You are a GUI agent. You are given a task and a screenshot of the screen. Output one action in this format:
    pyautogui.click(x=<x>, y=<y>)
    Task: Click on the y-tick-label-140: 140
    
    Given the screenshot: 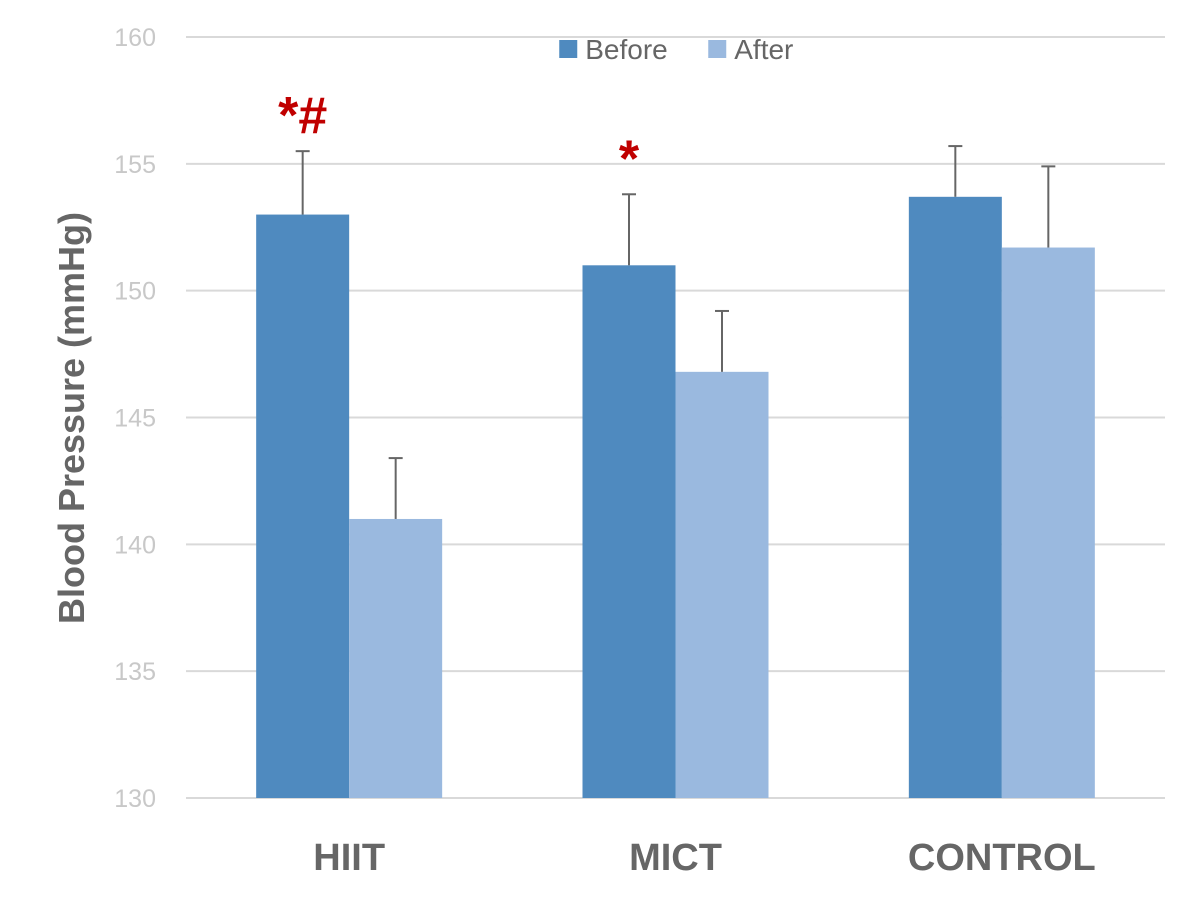 What is the action you would take?
    pyautogui.click(x=135, y=545)
    